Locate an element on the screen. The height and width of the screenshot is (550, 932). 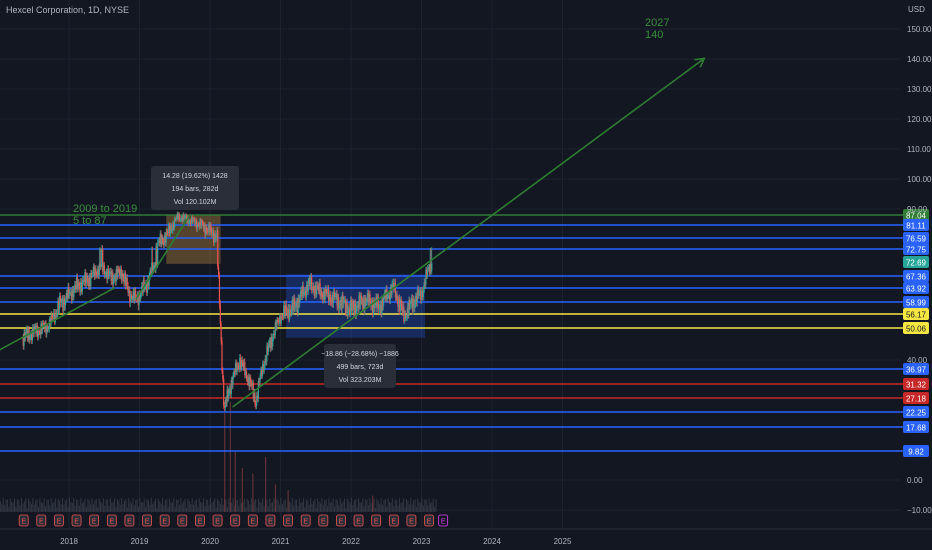
time-tick-label: 2019 is located at coordinates (140, 541).